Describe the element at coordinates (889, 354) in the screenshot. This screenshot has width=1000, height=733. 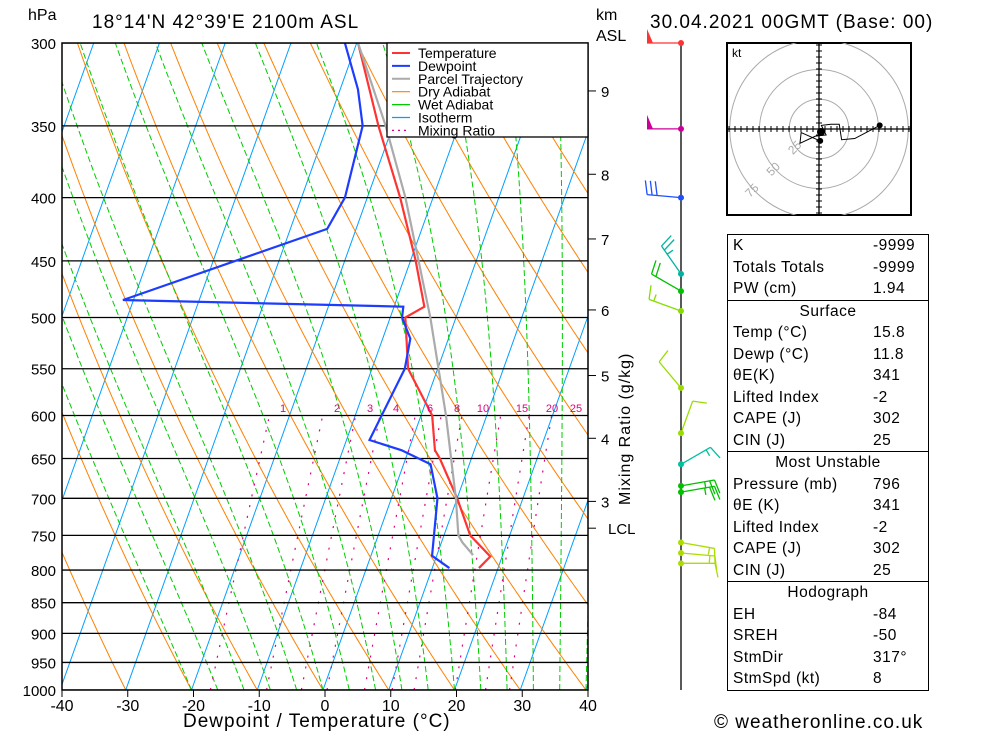
I see `row-value: 11.8` at that location.